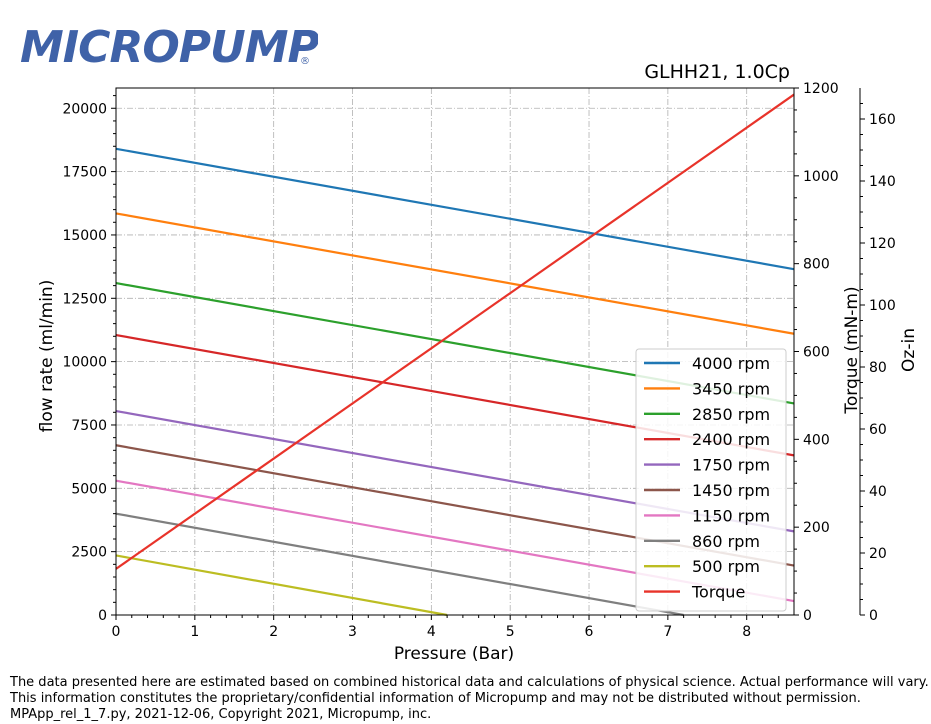 The height and width of the screenshot is (724, 931). Describe the element at coordinates (816, 440) in the screenshot. I see `torque-tick-label: 400` at that location.